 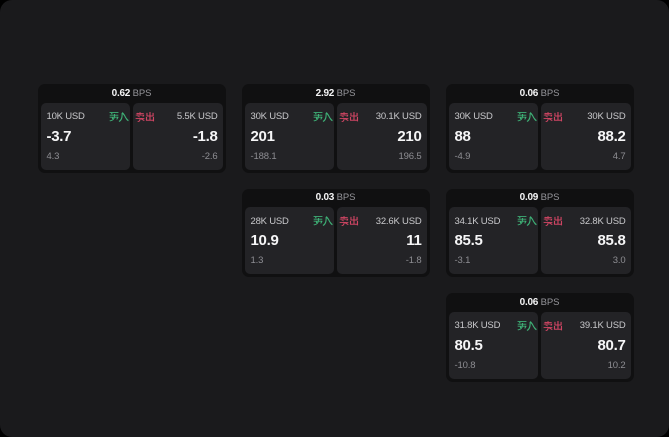 I want to click on buy-size: 28K USD, so click(x=269, y=221).